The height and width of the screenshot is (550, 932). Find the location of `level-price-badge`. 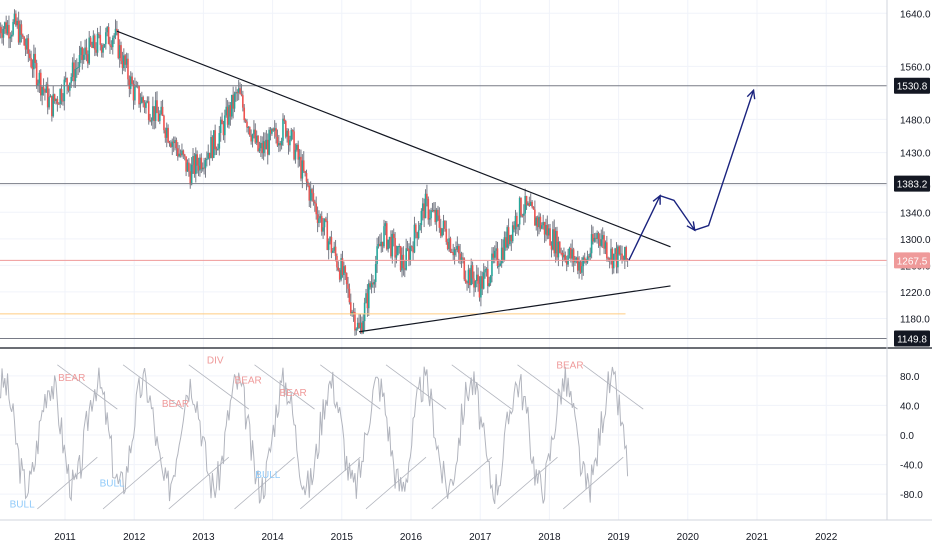

level-price-badge is located at coordinates (912, 85).